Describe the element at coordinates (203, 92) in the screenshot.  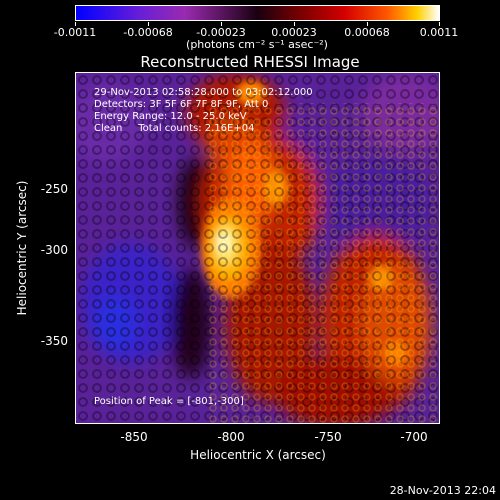
I see `info-time-range: 29-Nov-2013 02:58:28.000 to 03:02:12.000` at that location.